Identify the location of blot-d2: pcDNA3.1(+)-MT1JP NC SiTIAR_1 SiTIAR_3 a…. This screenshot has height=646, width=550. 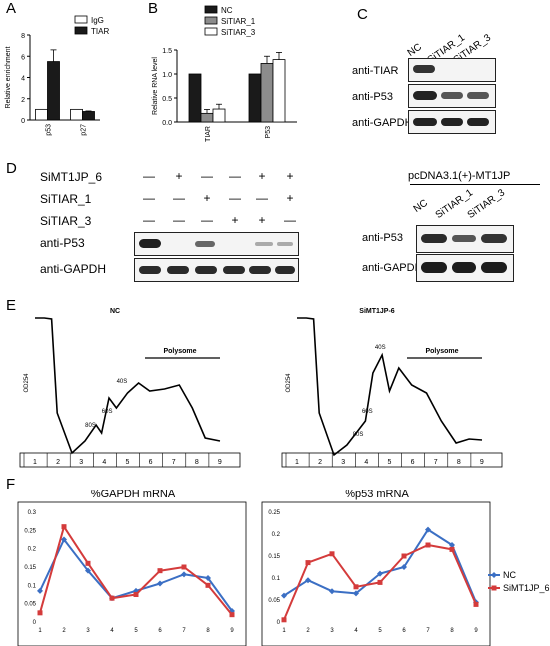
(455, 235).